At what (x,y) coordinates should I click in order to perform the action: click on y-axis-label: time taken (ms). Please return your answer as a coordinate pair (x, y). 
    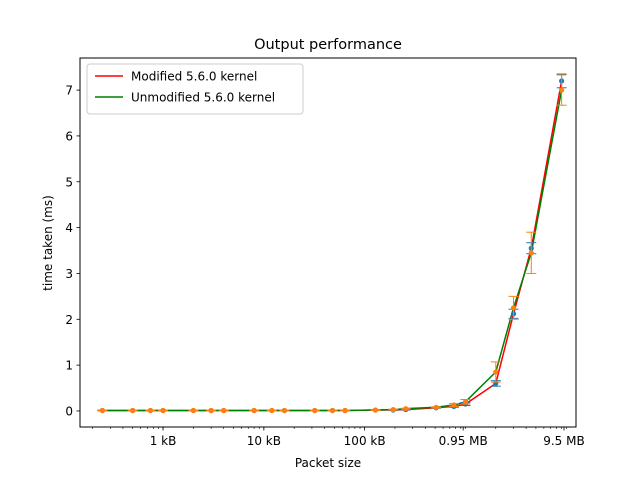
    Looking at the image, I should click on (48, 243).